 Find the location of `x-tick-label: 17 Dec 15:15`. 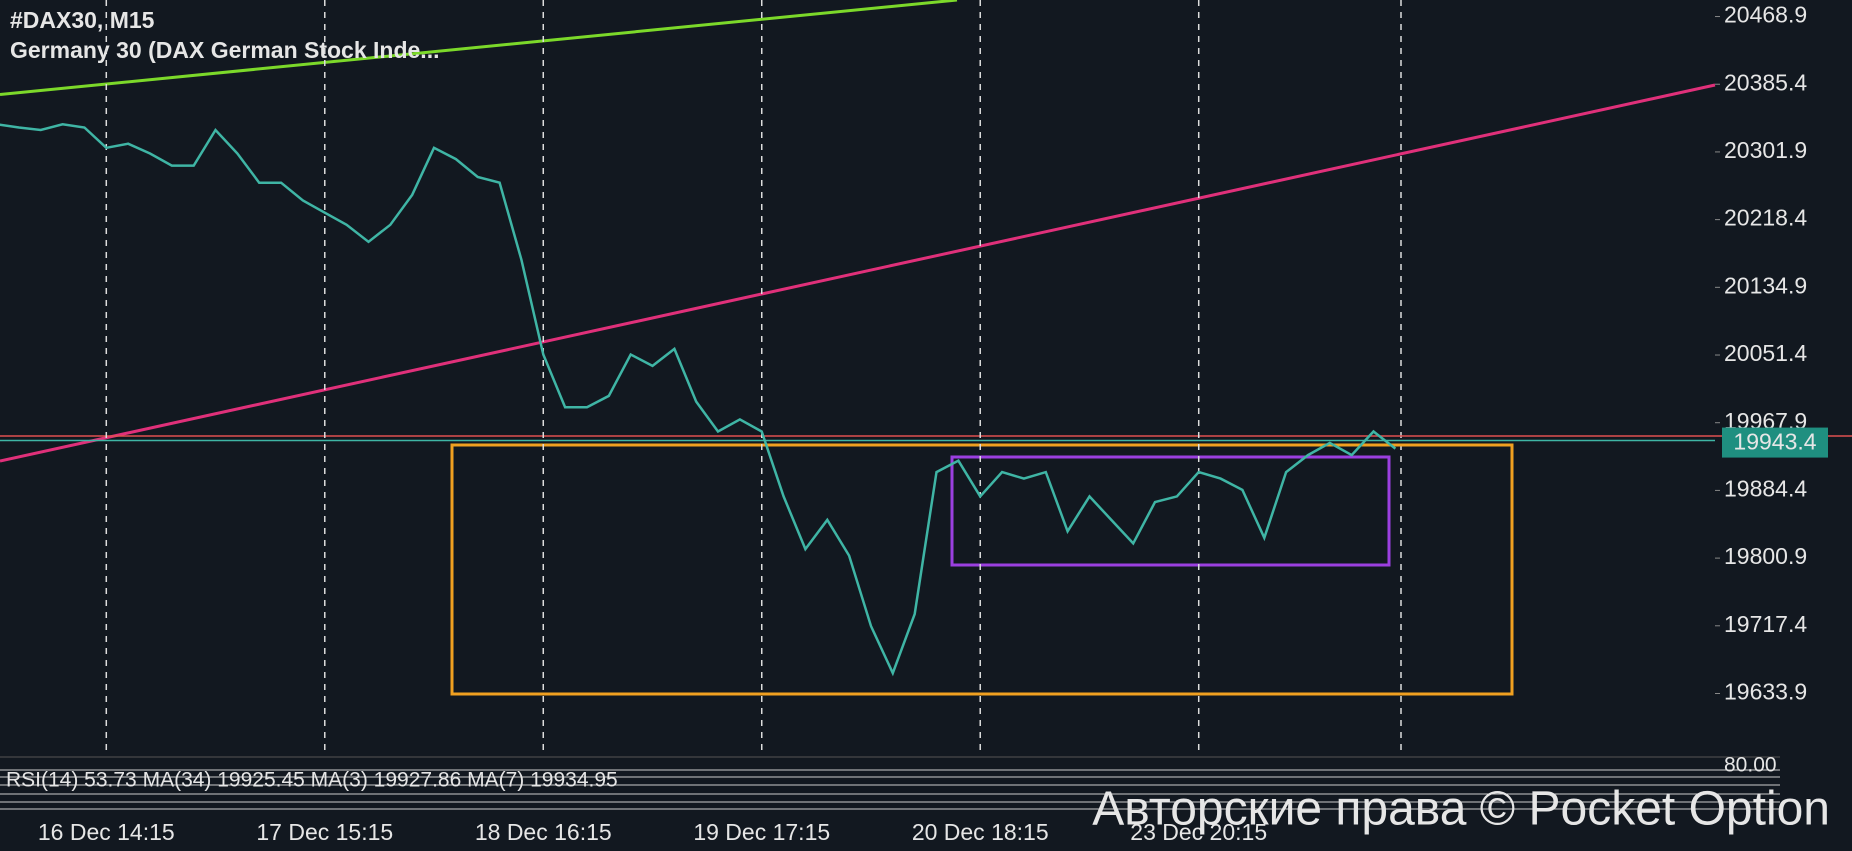

x-tick-label: 17 Dec 15:15 is located at coordinates (324, 832).